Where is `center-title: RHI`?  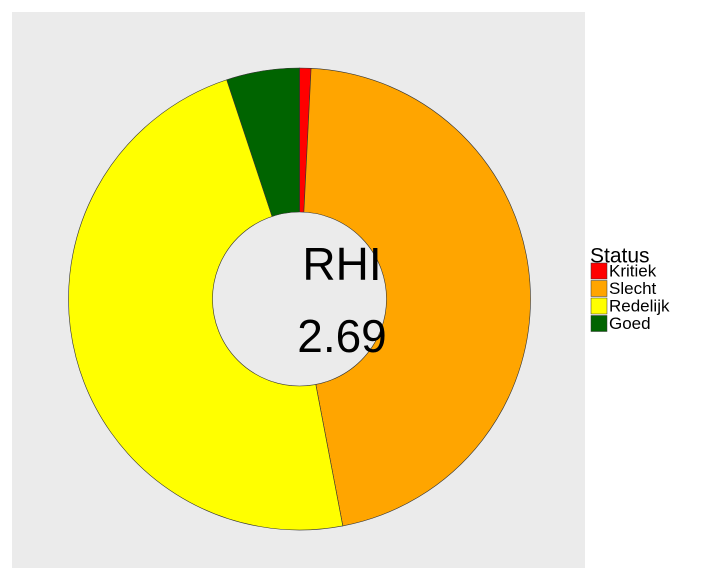 center-title: RHI is located at coordinates (341, 264).